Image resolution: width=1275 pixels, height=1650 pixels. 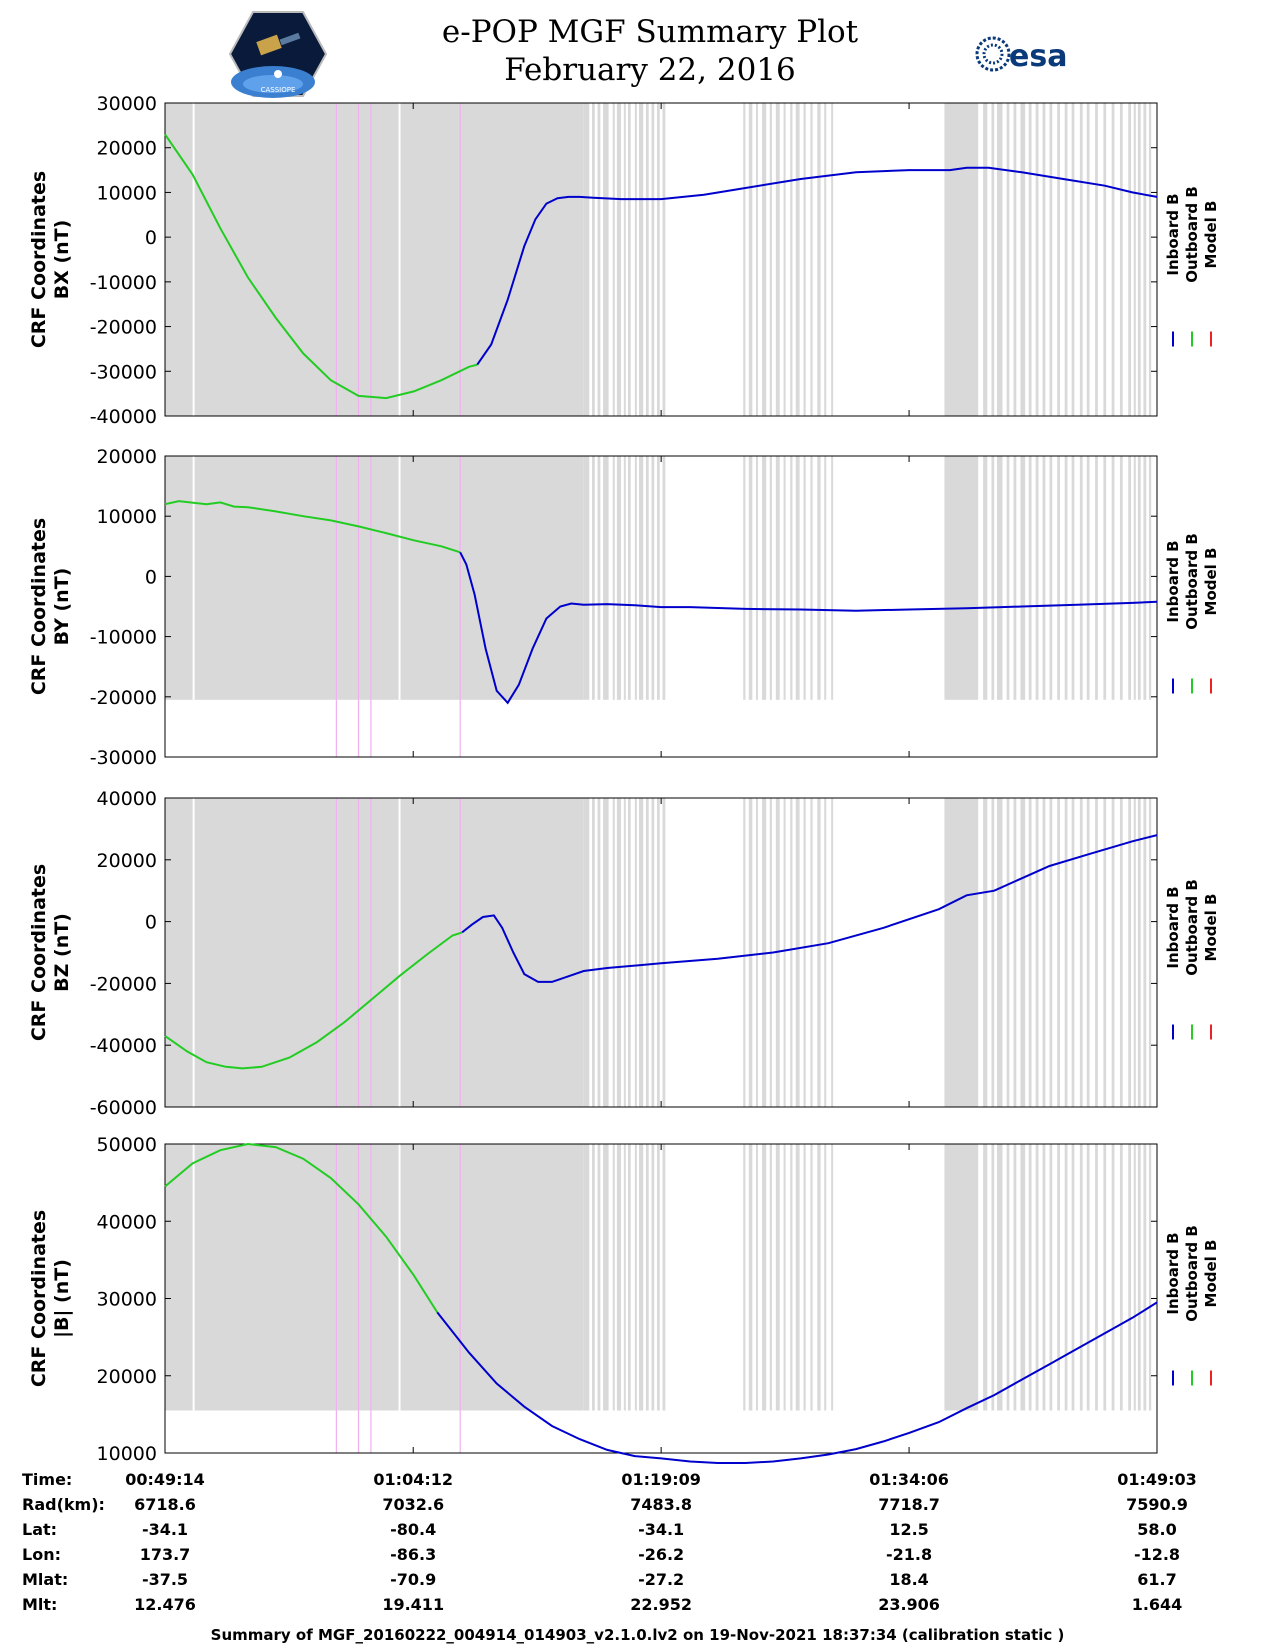 What do you see at coordinates (165, 1579) in the screenshot?
I see `info-cell: -37.5` at bounding box center [165, 1579].